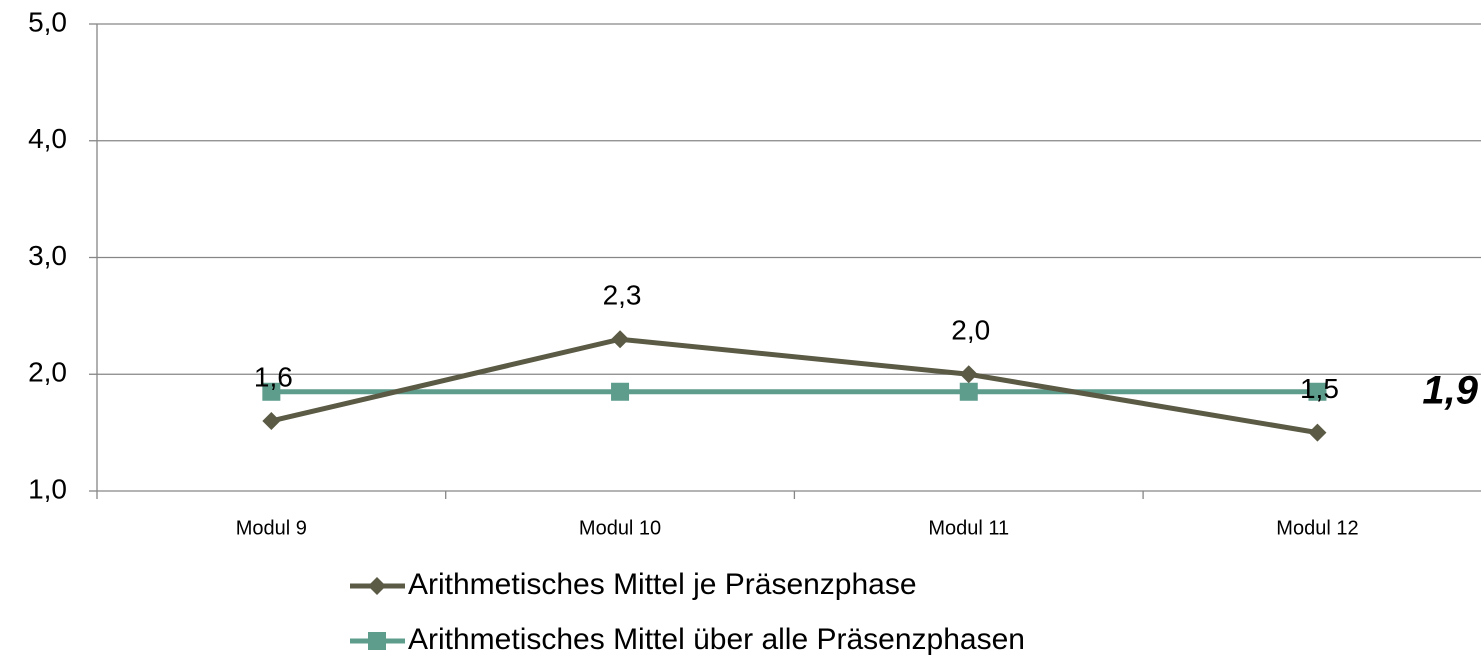  Describe the element at coordinates (968, 528) in the screenshot. I see `x-tick-label: Modul 11` at that location.